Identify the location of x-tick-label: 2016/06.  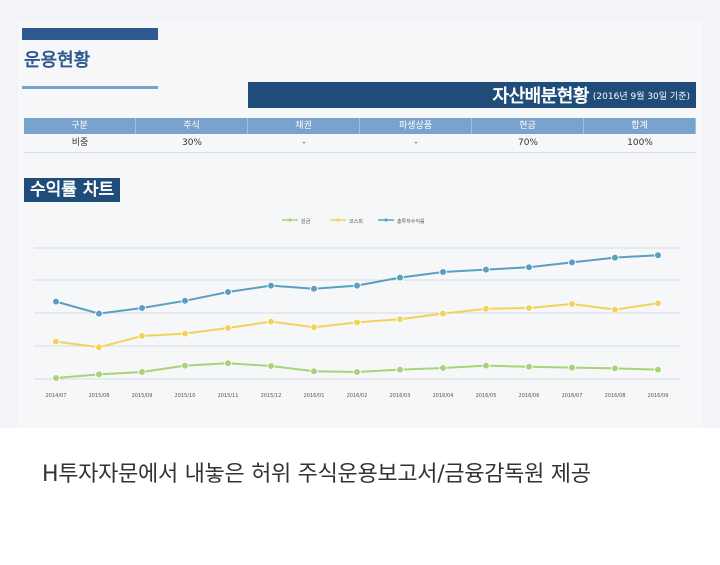
(529, 396).